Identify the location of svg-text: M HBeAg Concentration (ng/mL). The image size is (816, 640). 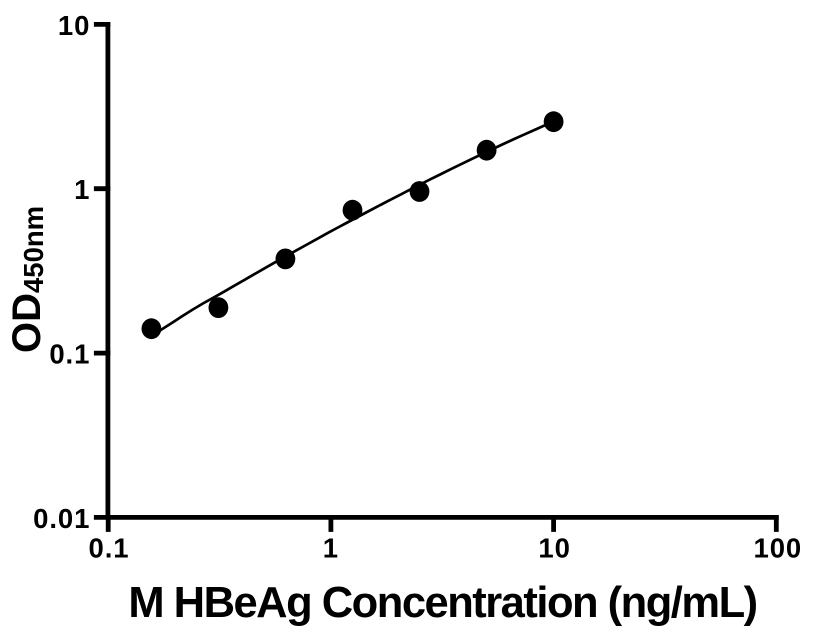
(442, 603).